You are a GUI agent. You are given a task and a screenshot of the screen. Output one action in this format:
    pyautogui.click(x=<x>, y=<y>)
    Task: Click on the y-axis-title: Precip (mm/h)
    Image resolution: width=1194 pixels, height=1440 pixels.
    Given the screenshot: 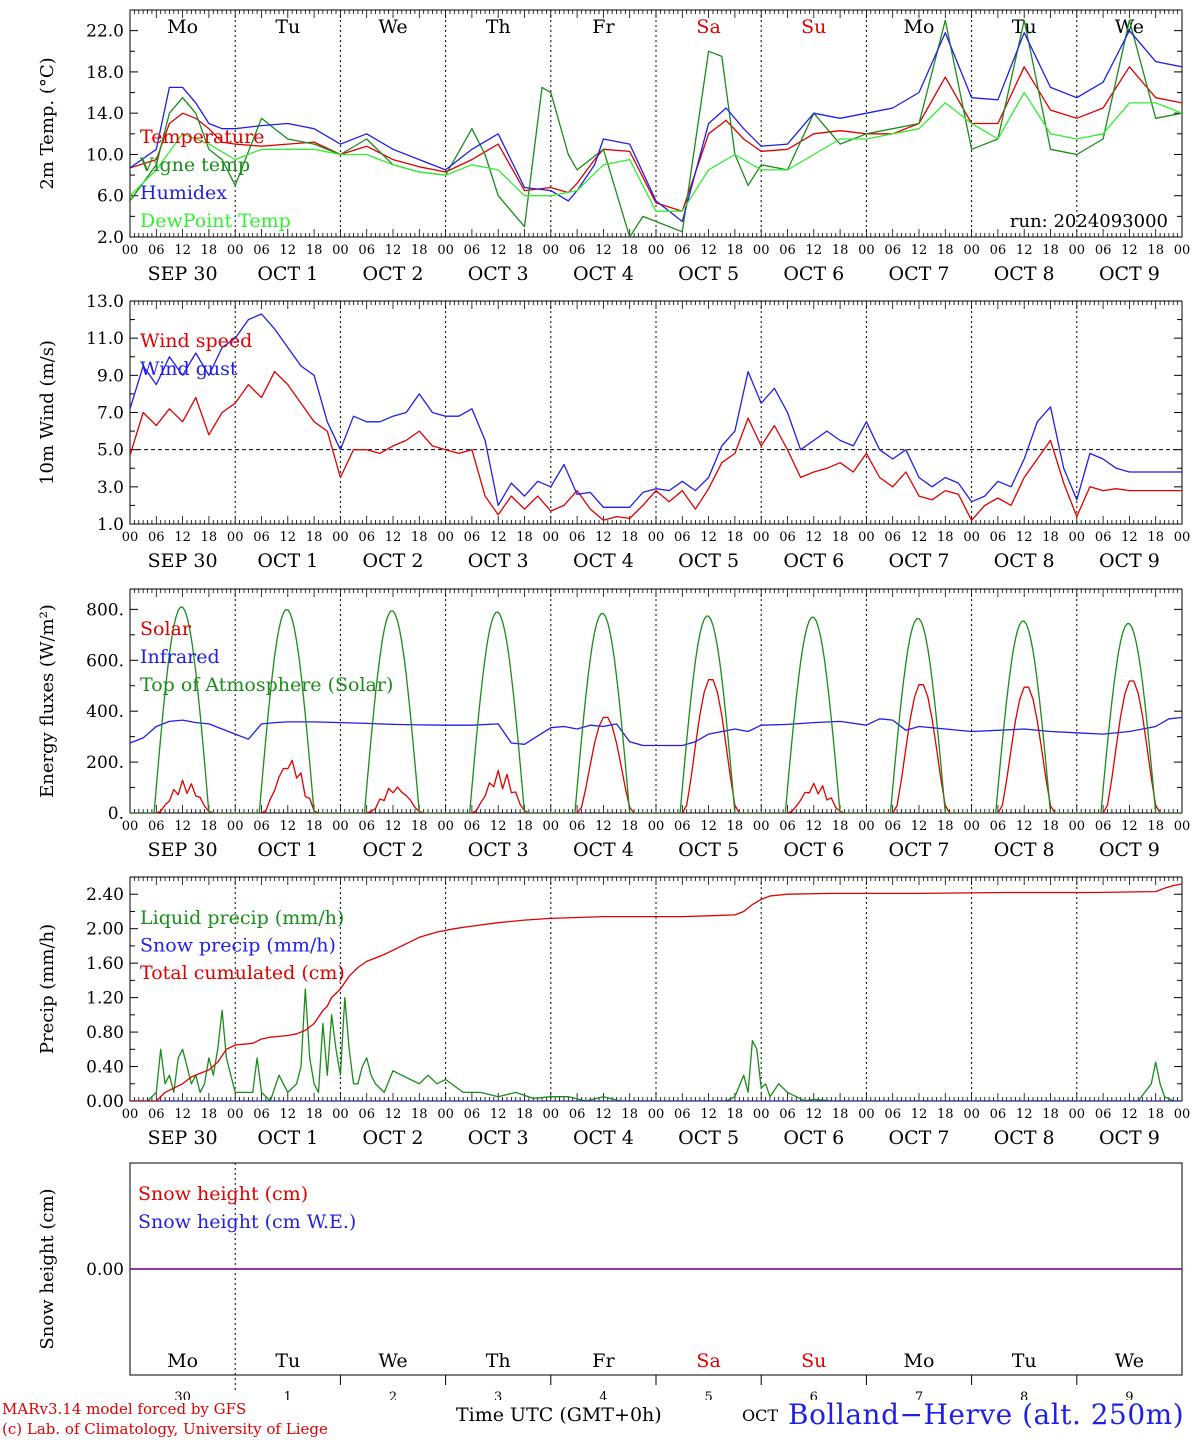 What is the action you would take?
    pyautogui.click(x=47, y=989)
    